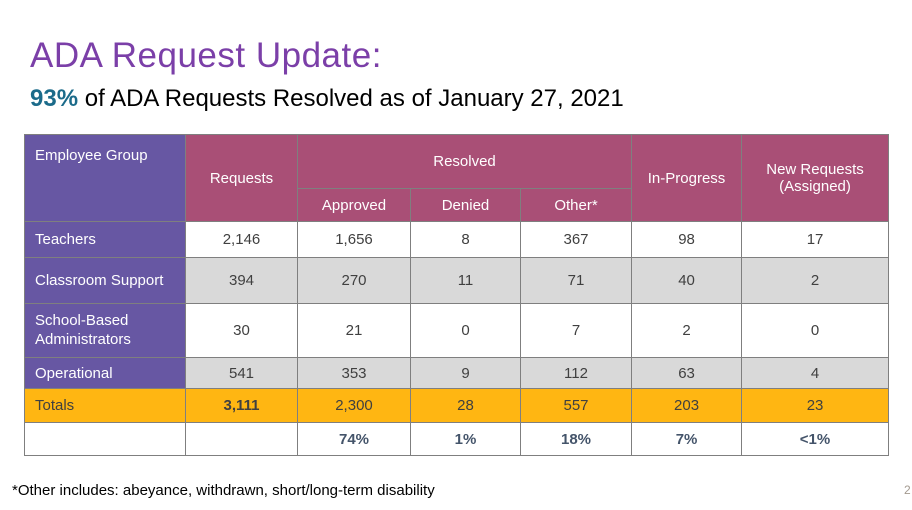 This screenshot has height=510, width=912. I want to click on header-row-2: Approved Denied Other*, so click(457, 205).